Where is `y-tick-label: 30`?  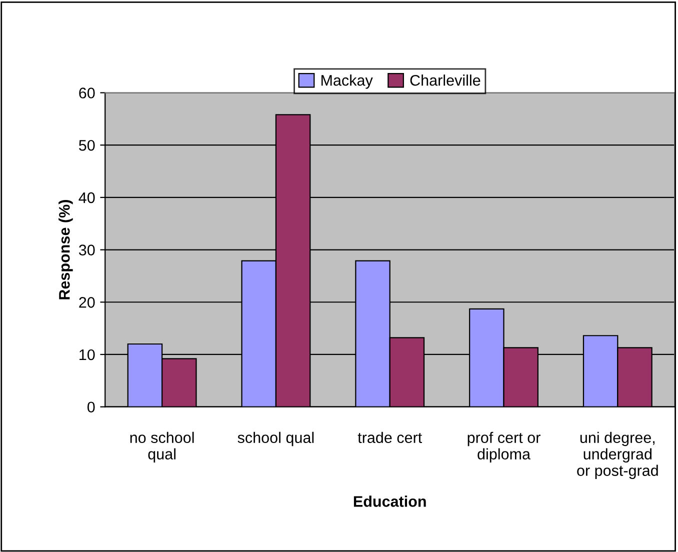 y-tick-label: 30 is located at coordinates (86, 250).